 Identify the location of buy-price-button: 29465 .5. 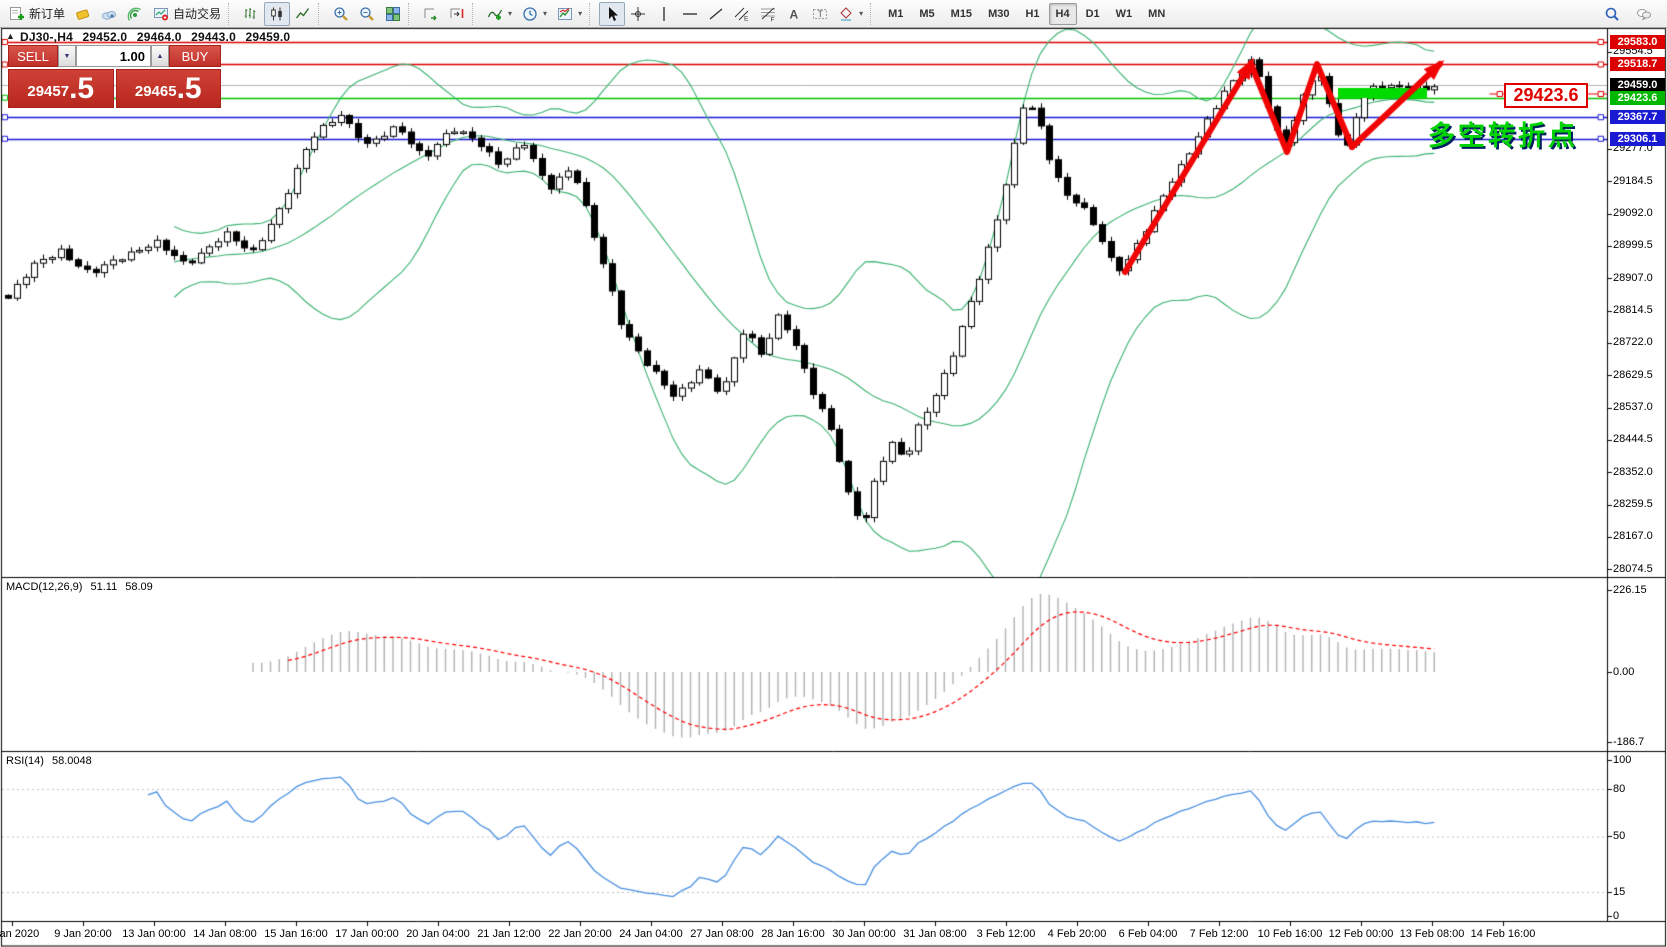
(168, 88).